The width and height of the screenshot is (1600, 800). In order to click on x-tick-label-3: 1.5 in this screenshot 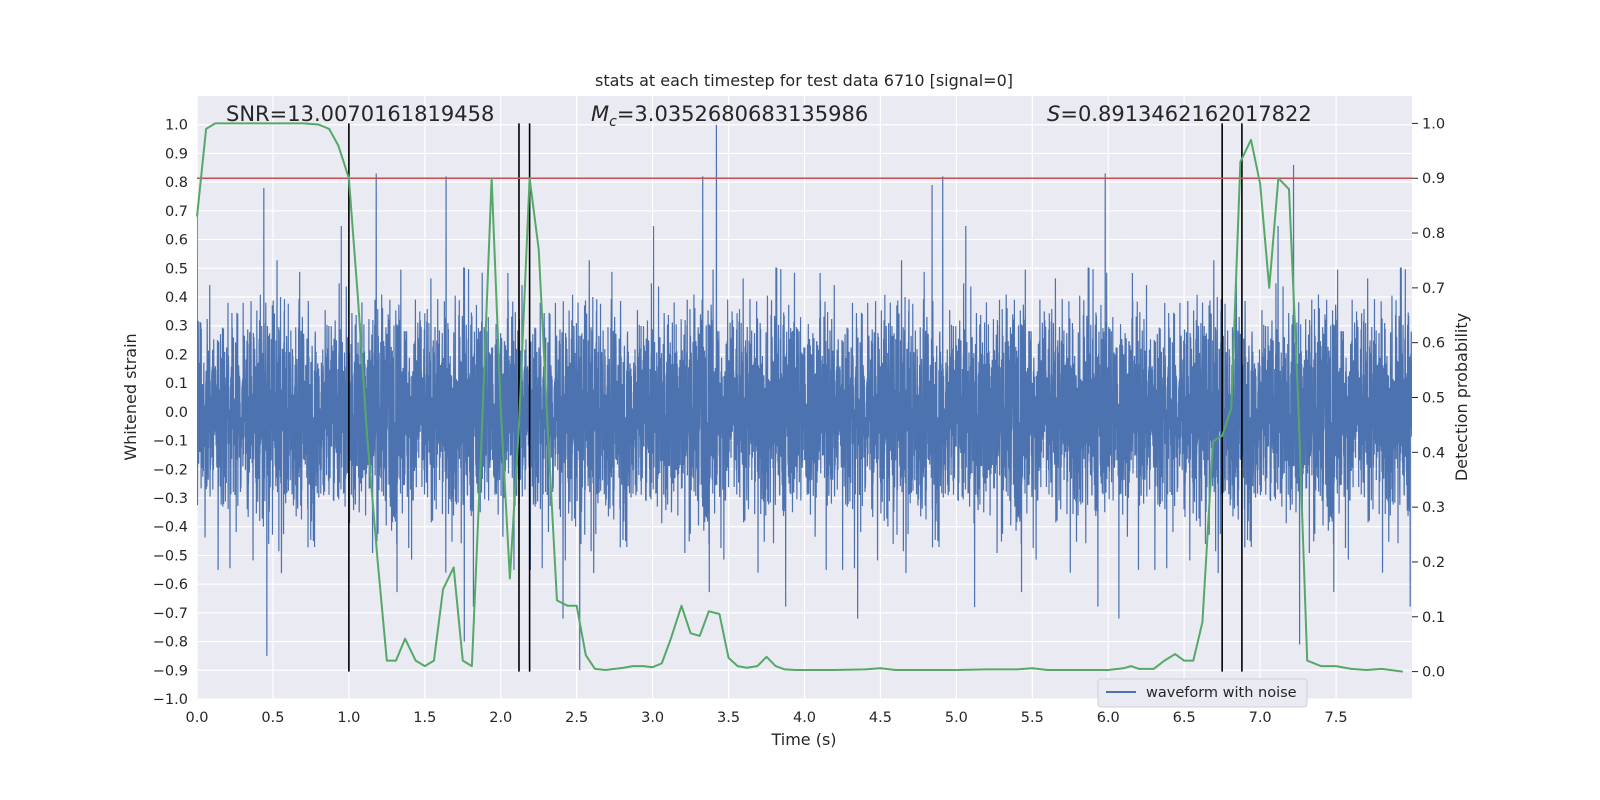, I will do `click(424, 718)`.